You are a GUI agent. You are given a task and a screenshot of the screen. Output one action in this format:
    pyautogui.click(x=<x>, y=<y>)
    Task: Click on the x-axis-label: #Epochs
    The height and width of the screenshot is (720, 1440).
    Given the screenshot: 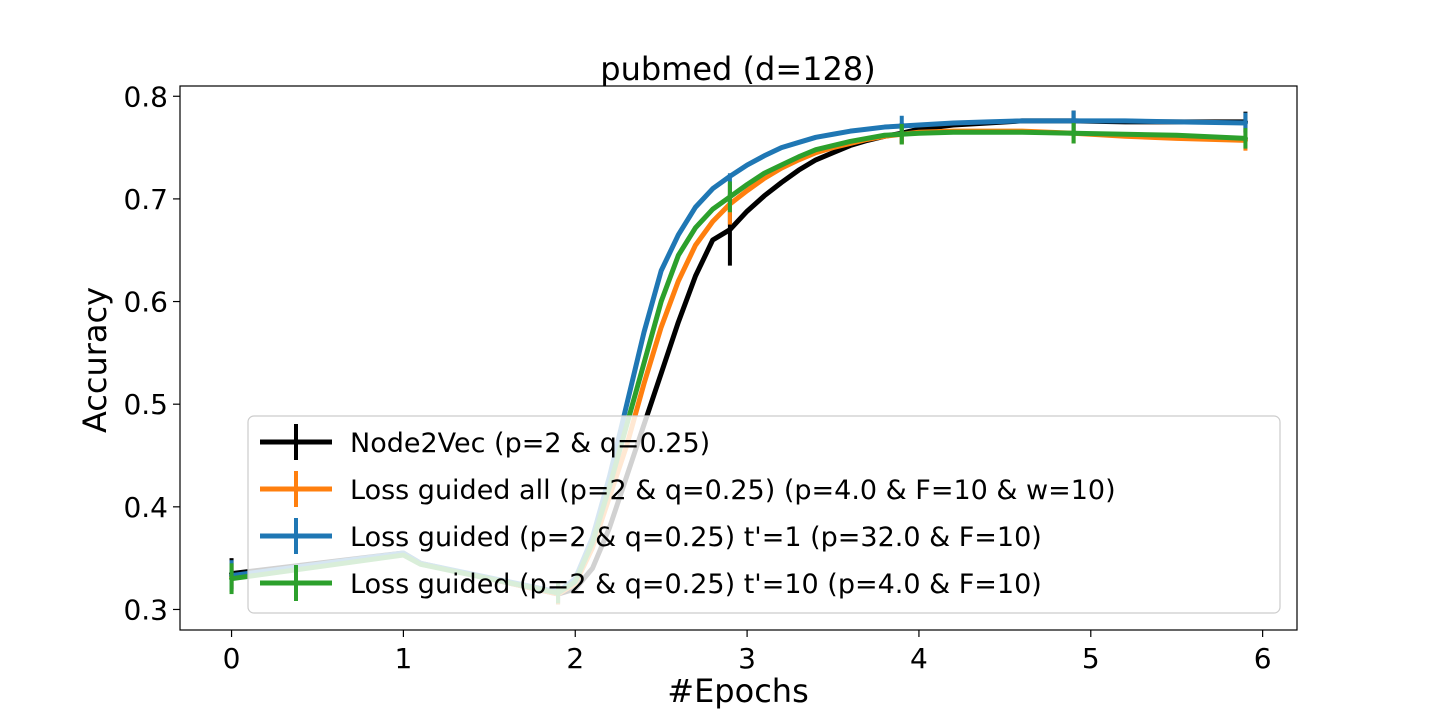 What is the action you would take?
    pyautogui.click(x=737, y=691)
    